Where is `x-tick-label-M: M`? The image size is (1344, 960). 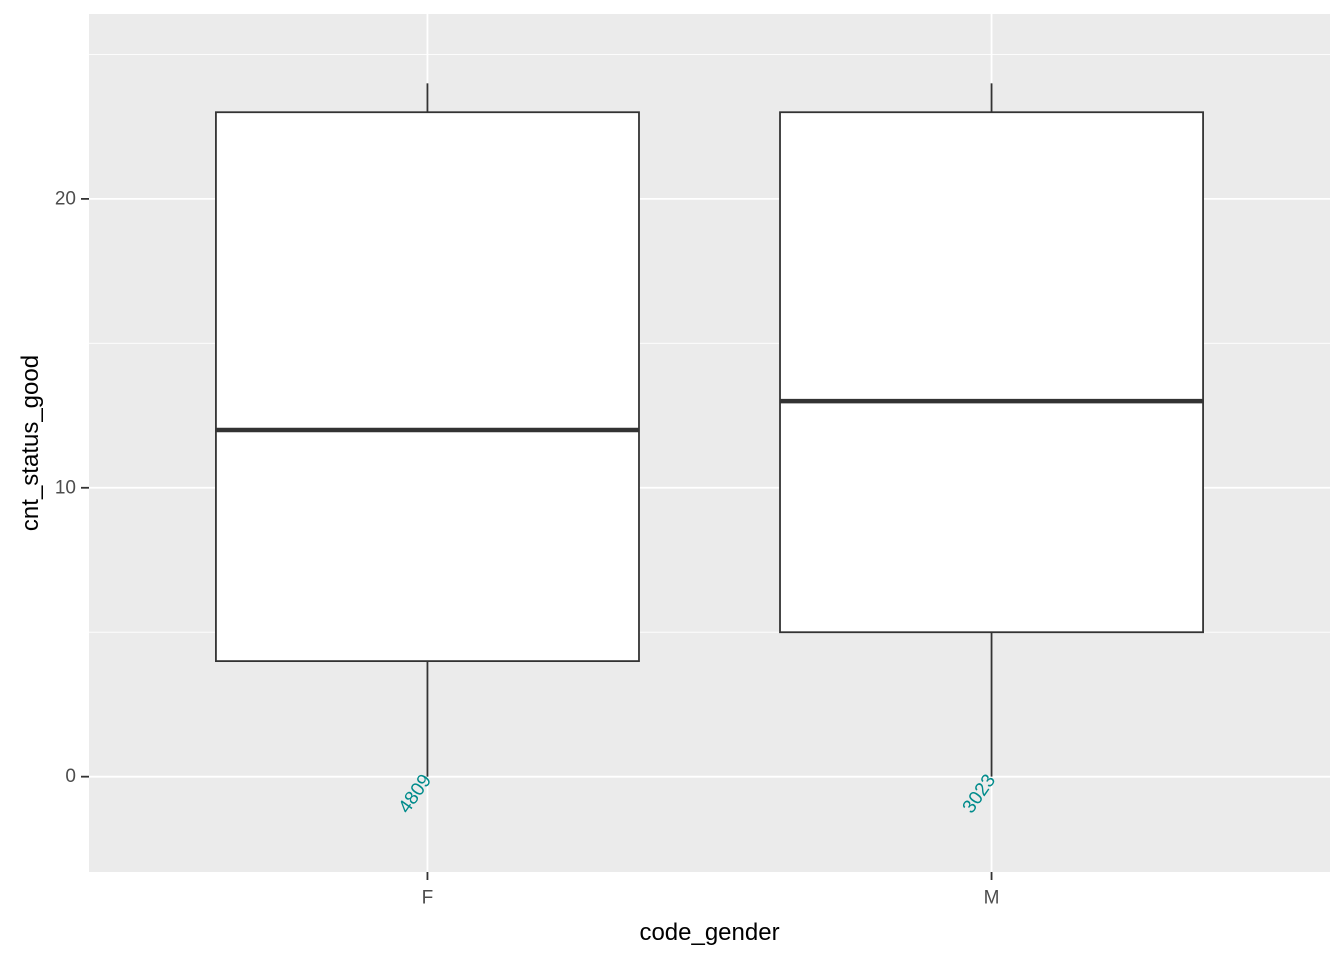 x-tick-label-M: M is located at coordinates (992, 898).